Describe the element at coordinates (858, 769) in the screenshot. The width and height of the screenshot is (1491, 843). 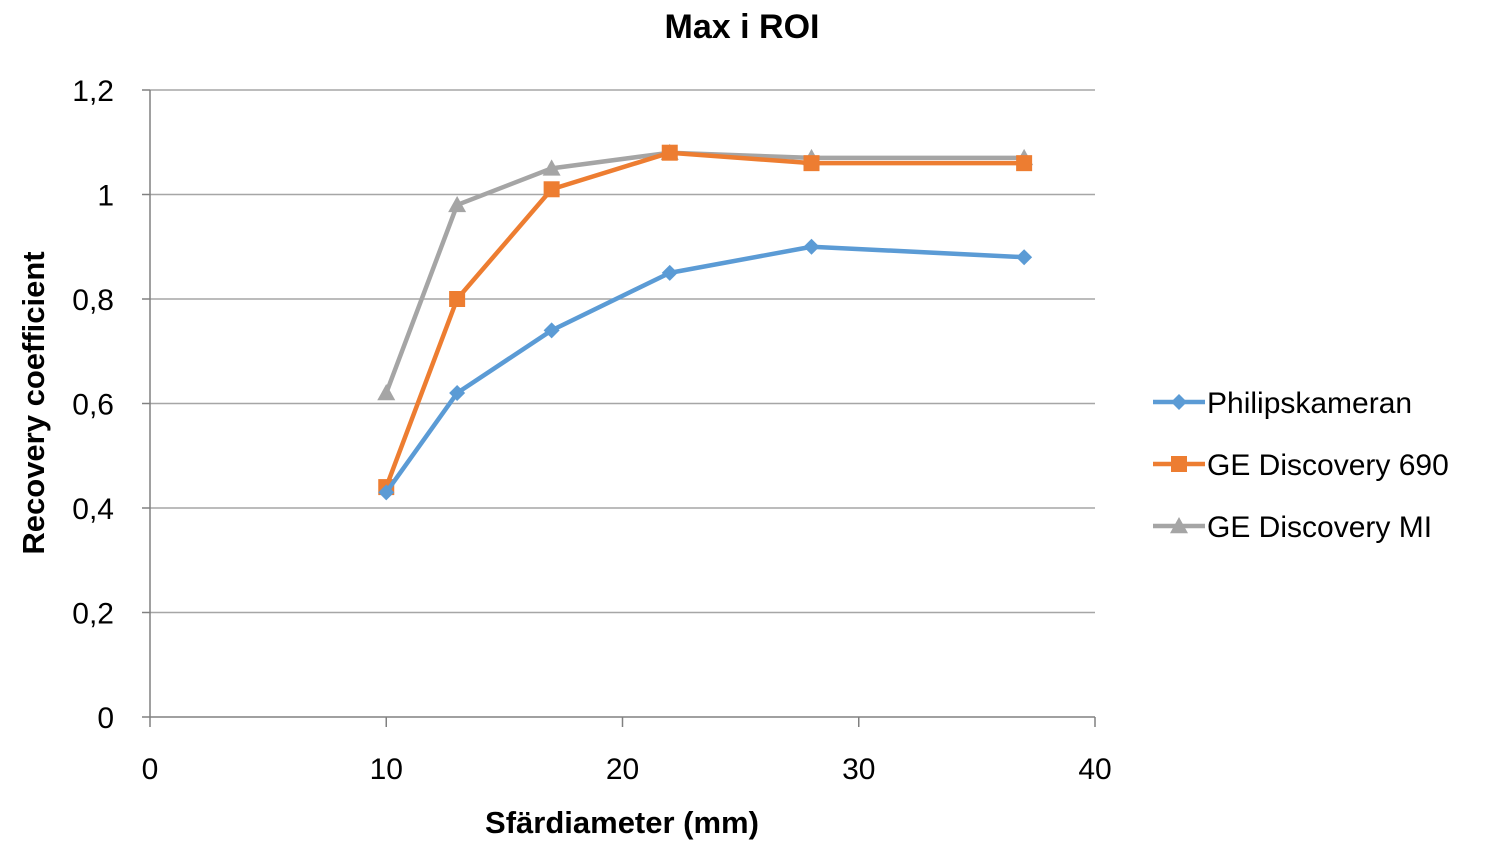
I see `x-tick-label: 30` at that location.